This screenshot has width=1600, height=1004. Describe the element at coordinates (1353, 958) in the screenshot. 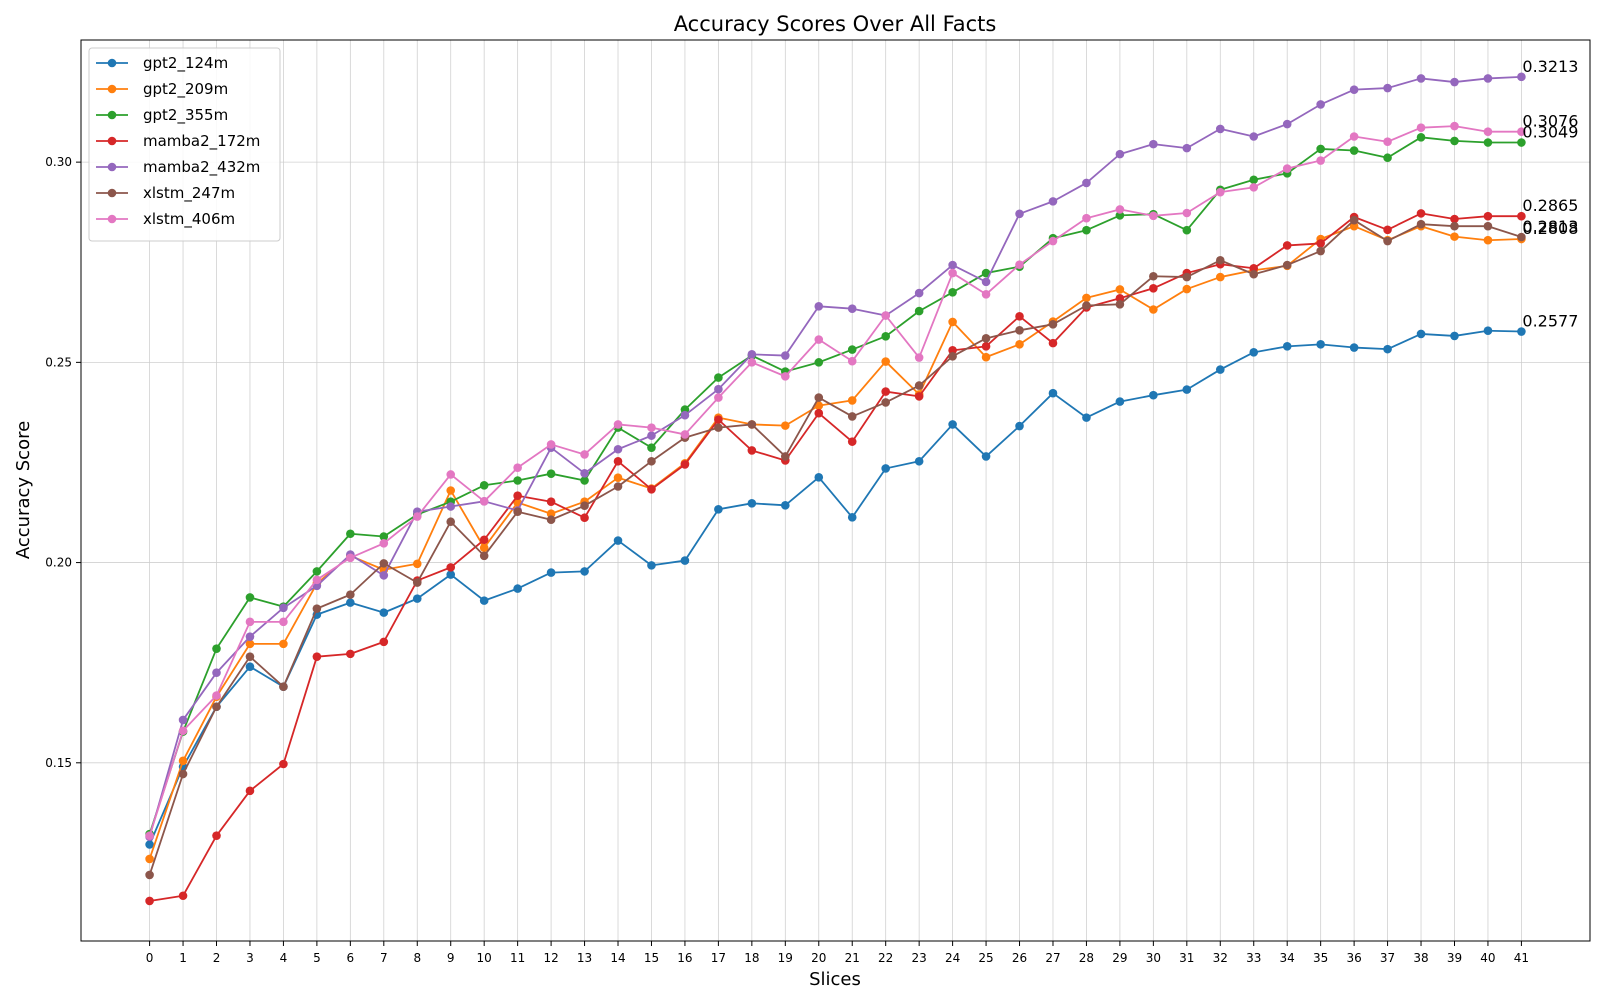

I see `x-tick-label: 36` at that location.